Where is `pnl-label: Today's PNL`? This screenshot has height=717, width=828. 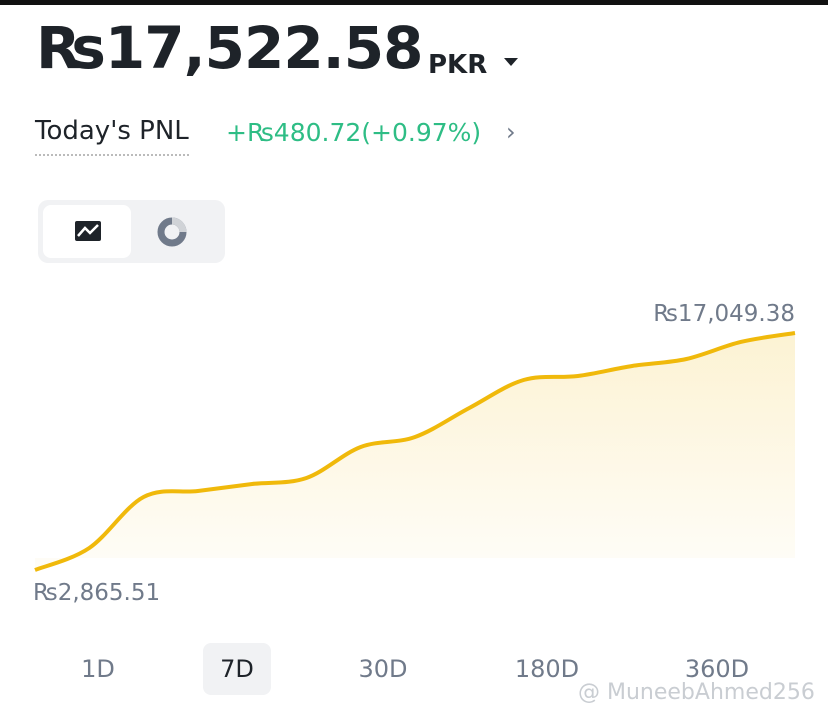 pnl-label: Today's PNL is located at coordinates (112, 136).